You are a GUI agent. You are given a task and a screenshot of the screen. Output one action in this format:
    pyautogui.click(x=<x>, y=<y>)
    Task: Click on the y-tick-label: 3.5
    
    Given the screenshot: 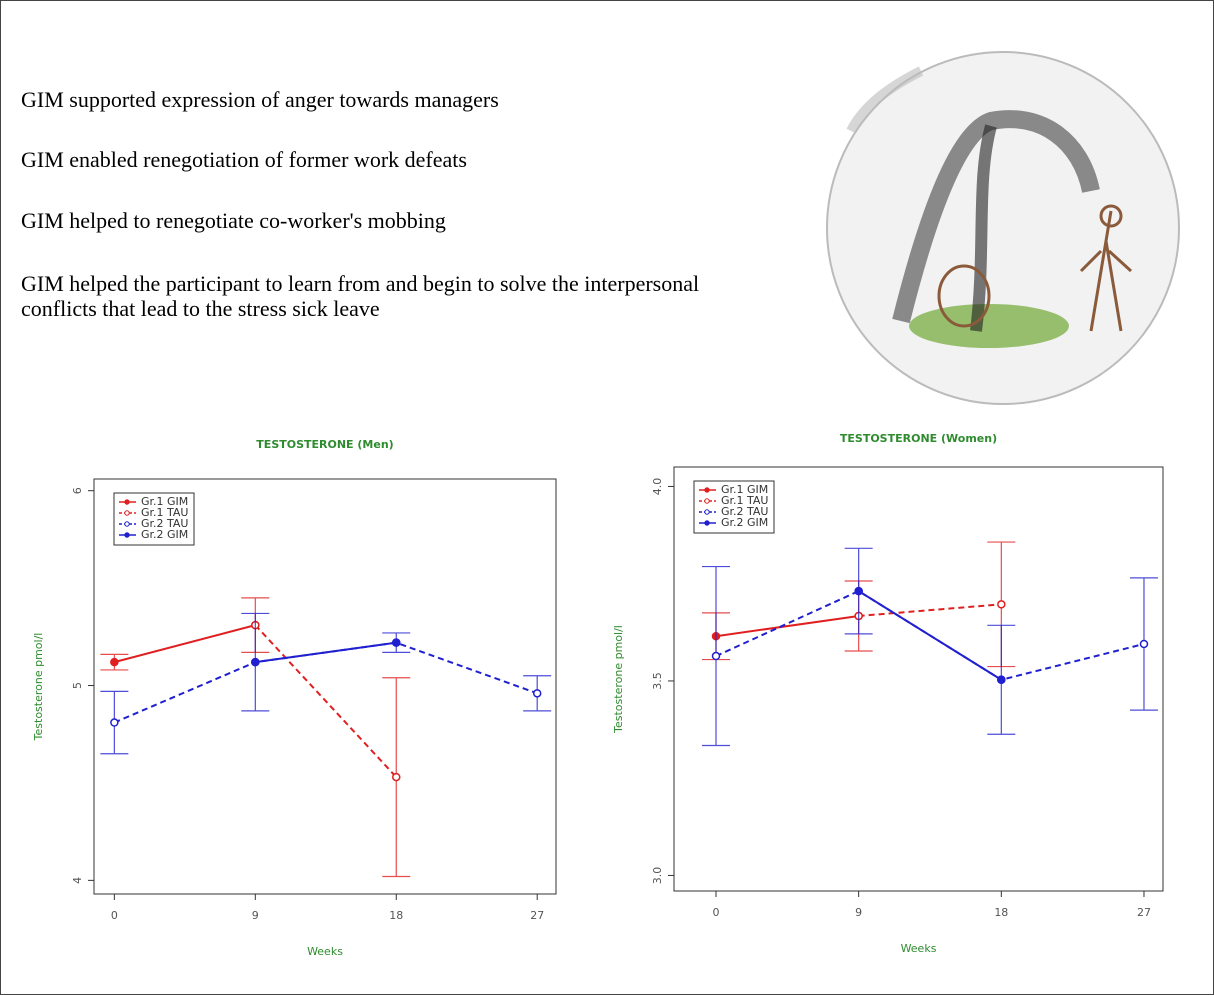 What is the action you would take?
    pyautogui.click(x=657, y=681)
    